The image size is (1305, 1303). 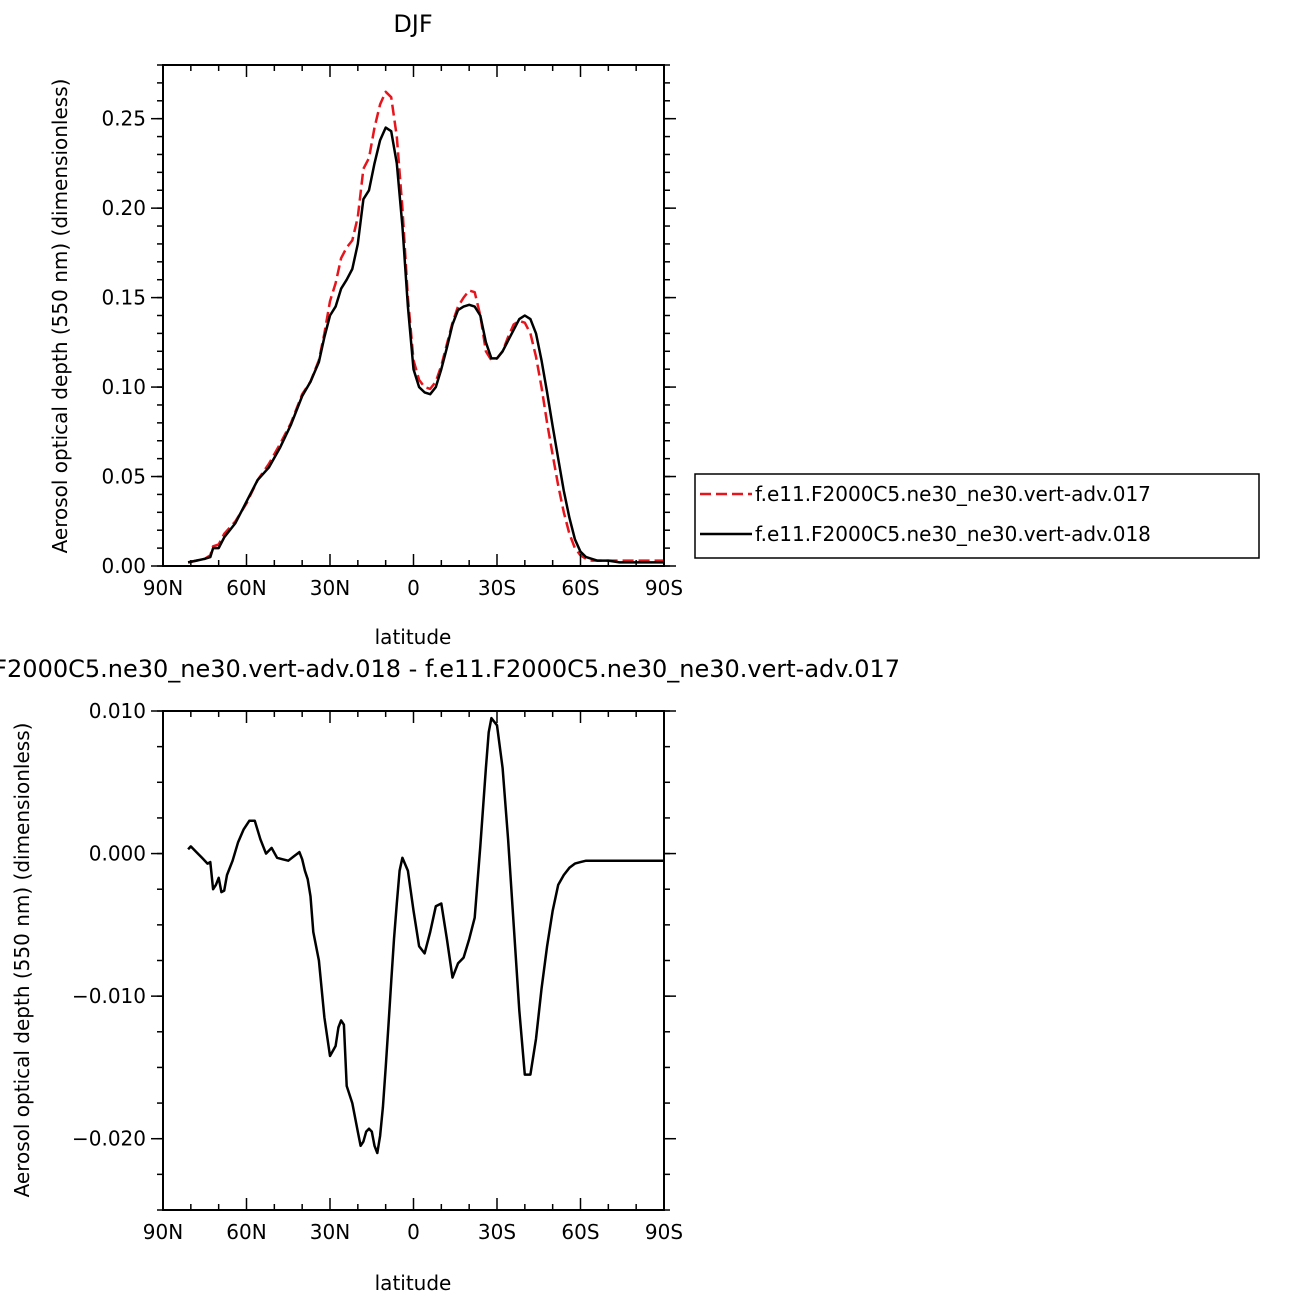 I want to click on y-tick-label: −0.010, so click(x=109, y=996).